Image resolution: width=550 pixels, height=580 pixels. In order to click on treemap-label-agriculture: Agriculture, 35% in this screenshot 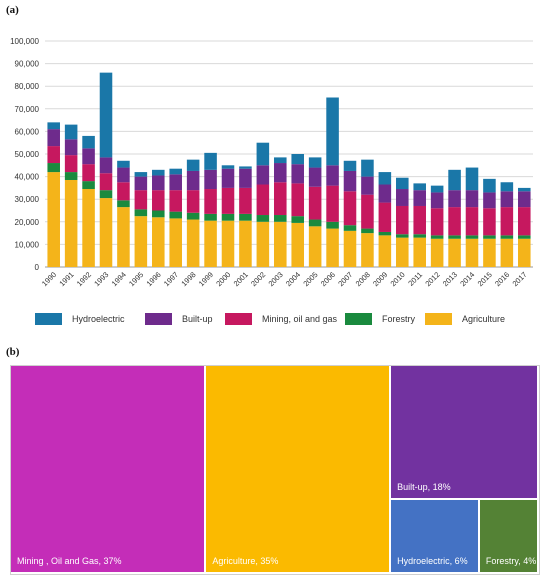, I will do `click(245, 561)`.